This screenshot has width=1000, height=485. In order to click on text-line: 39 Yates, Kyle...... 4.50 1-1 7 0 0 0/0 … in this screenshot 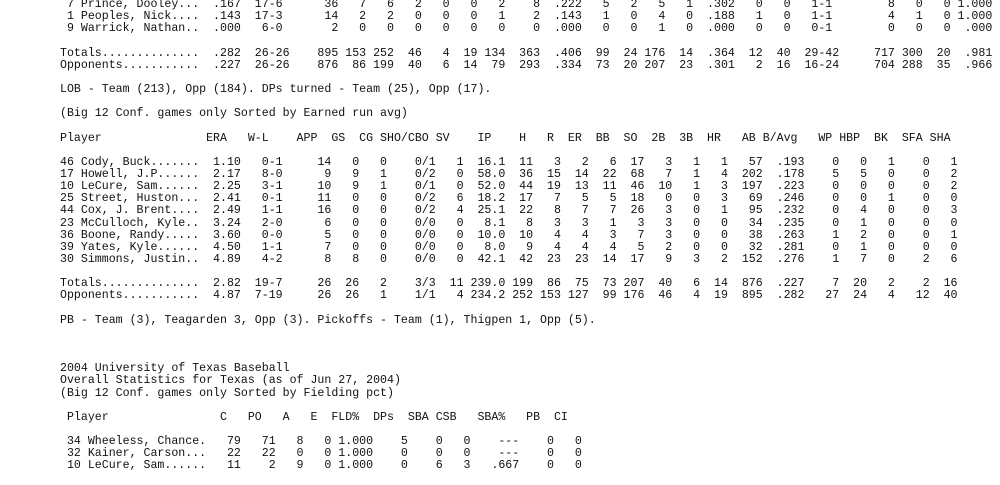, I will do `click(509, 247)`.